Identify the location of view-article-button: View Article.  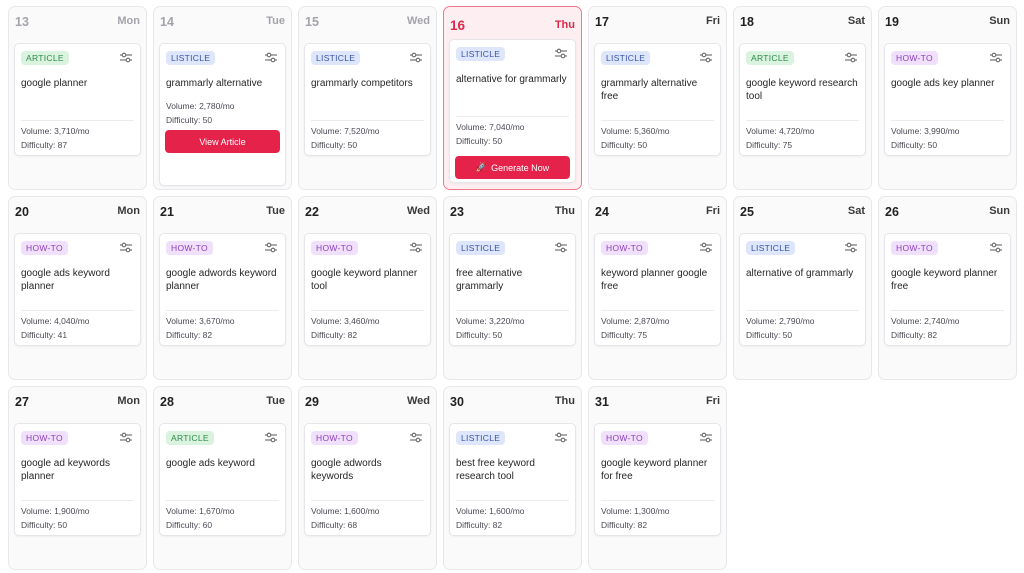
(222, 141).